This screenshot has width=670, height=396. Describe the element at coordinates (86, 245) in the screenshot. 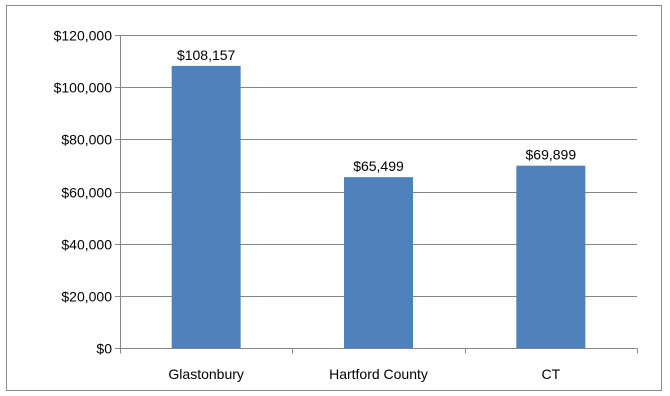

I see `y-tick-label: $40,000` at that location.